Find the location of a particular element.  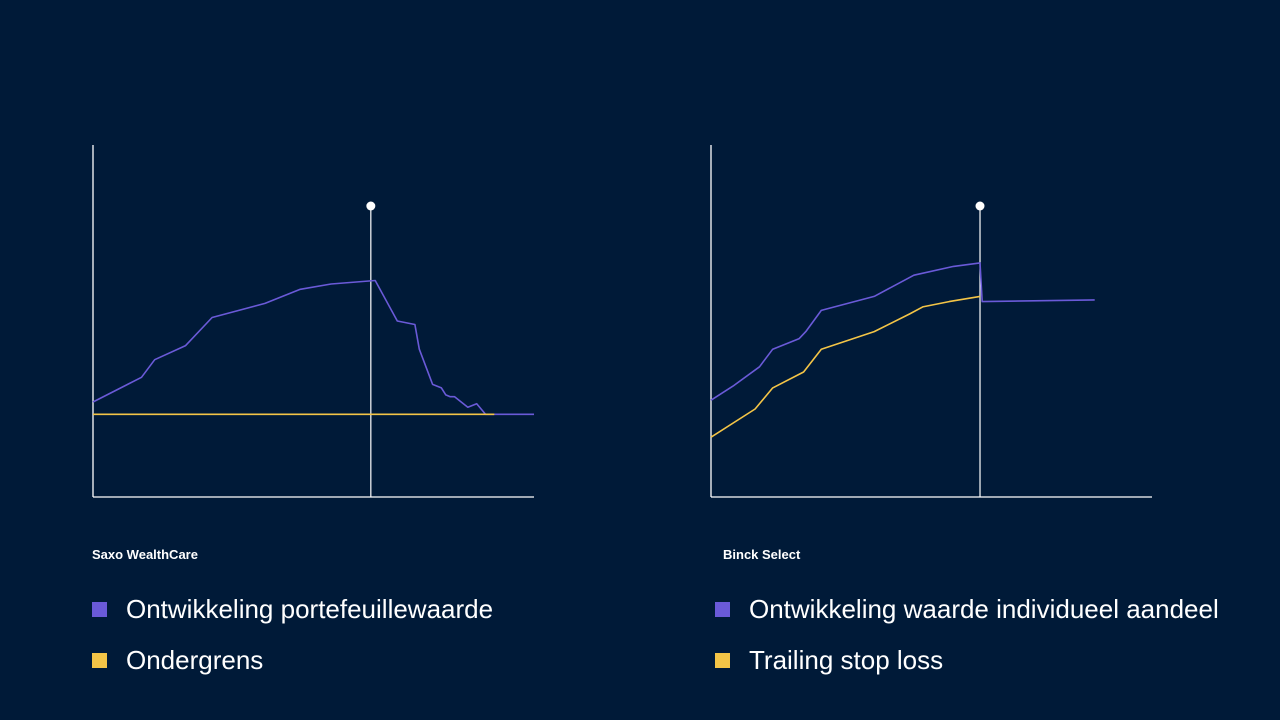

legend-label: Ondergrens is located at coordinates (195, 660).